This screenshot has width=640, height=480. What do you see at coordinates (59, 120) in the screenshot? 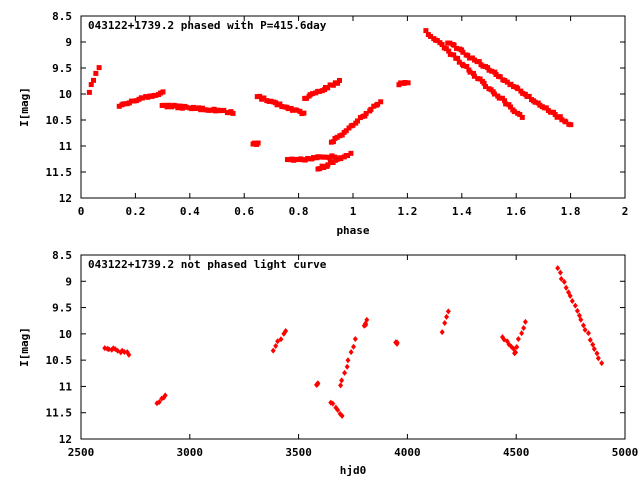
I see `y-tick-label: 10.5` at bounding box center [59, 120].